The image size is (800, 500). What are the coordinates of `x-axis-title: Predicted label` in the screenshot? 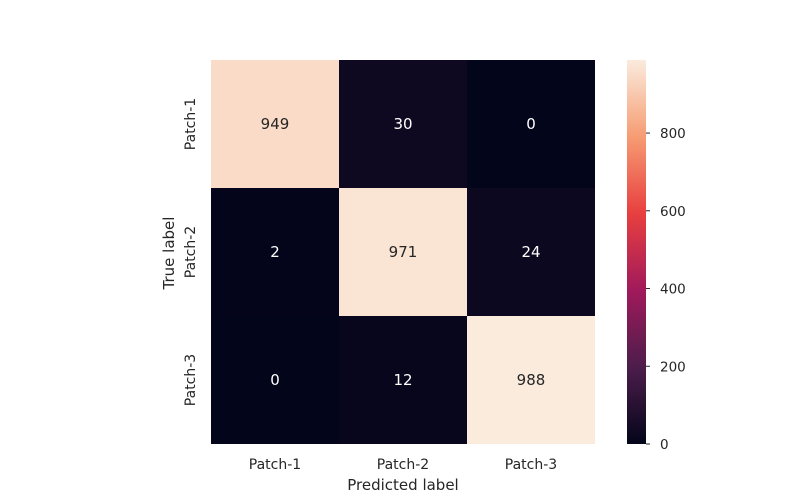 It's located at (402, 485).